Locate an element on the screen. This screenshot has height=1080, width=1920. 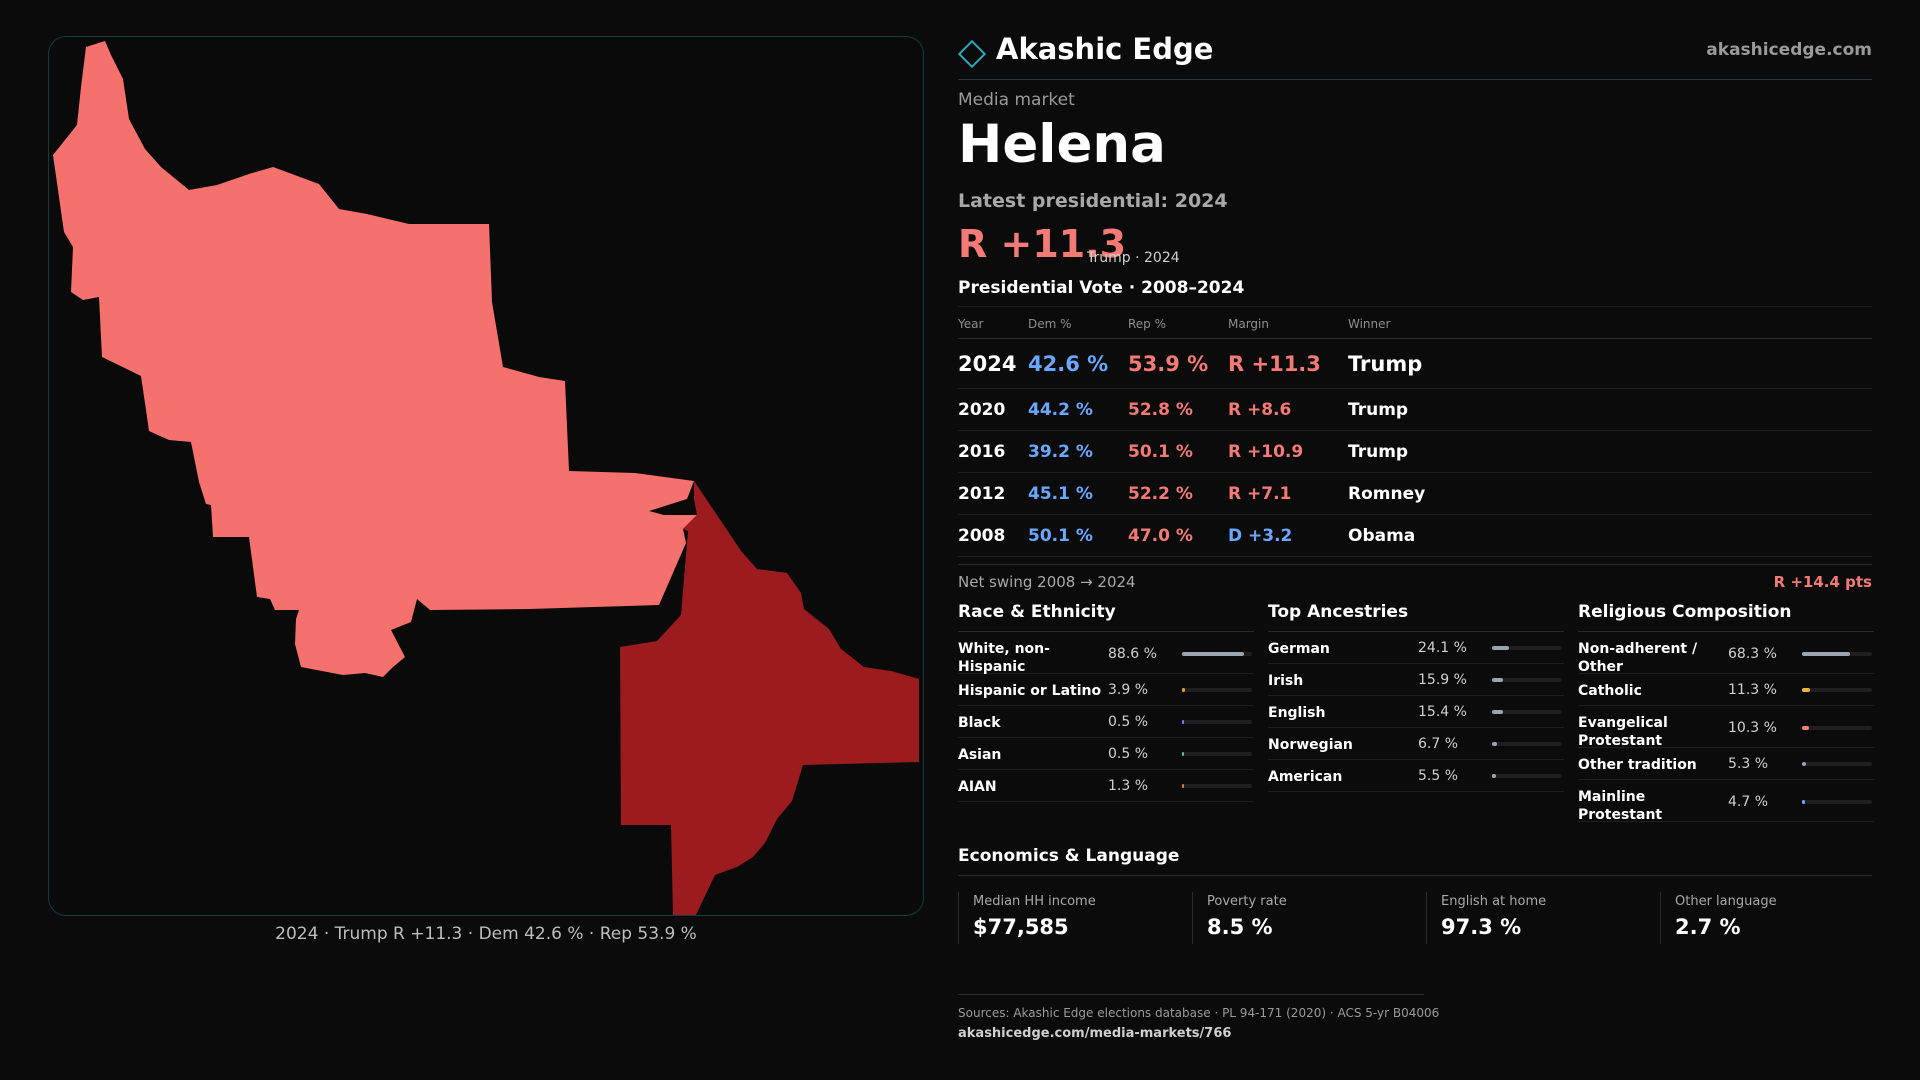
row-rep: 53.9 % is located at coordinates (1168, 364).